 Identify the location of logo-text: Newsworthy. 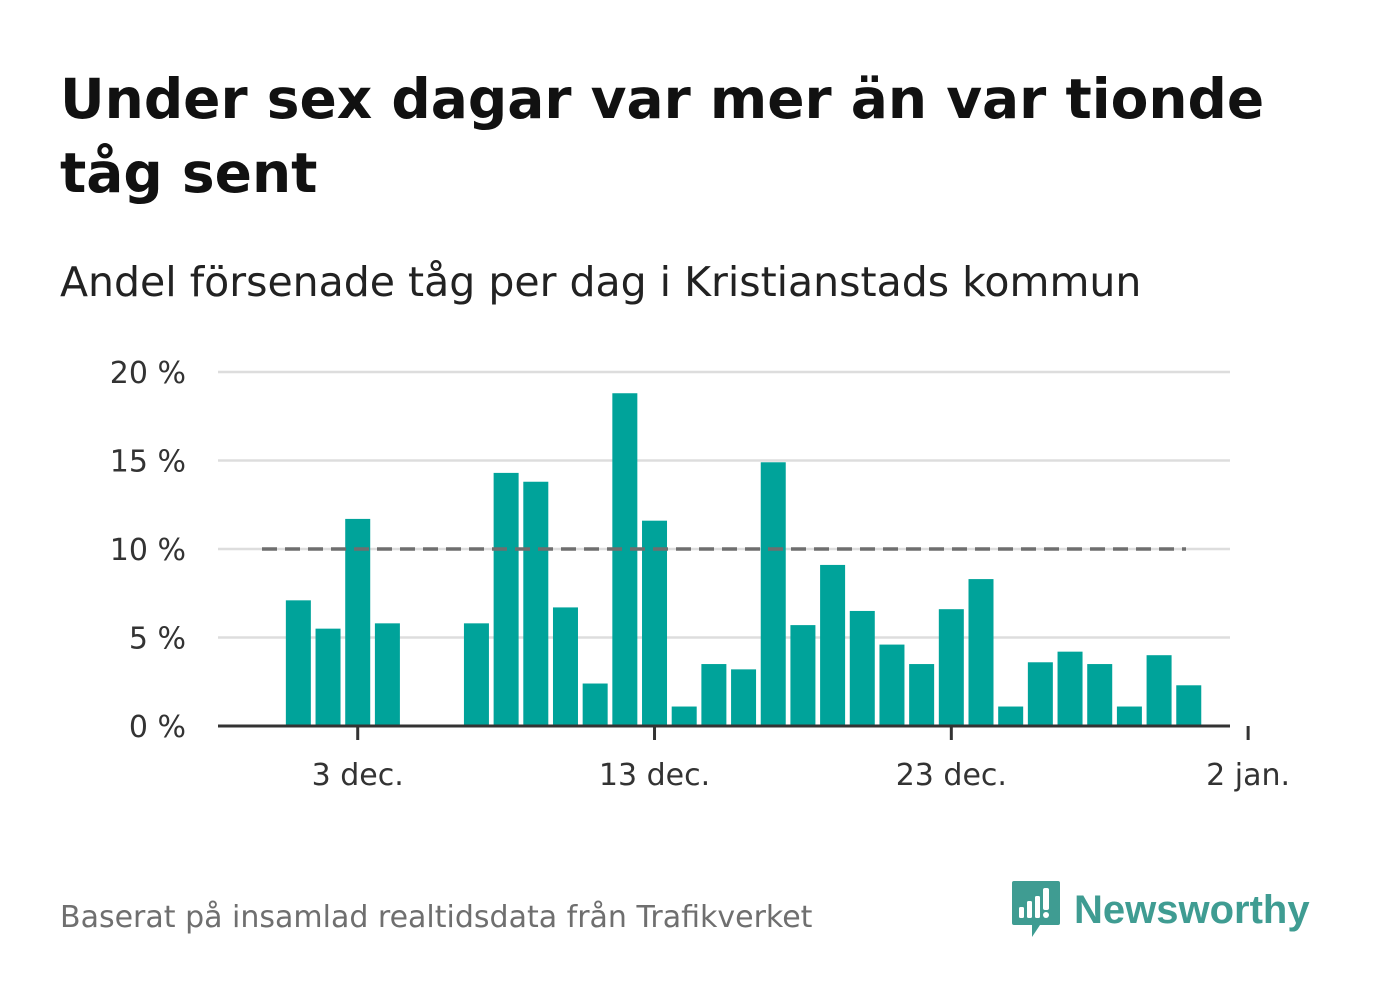
(1192, 909).